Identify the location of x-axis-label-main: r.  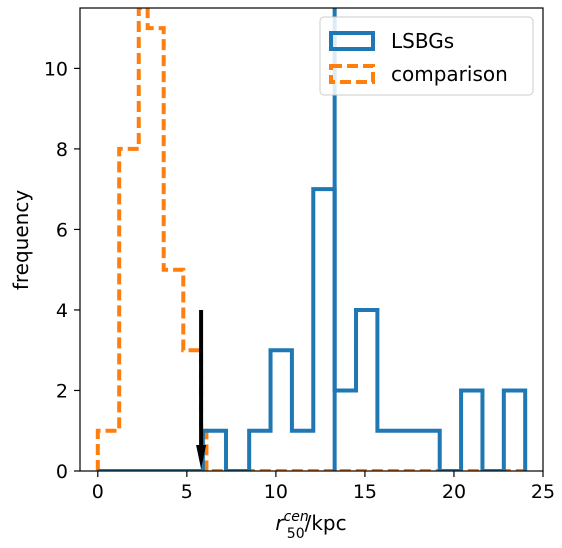
(280, 523).